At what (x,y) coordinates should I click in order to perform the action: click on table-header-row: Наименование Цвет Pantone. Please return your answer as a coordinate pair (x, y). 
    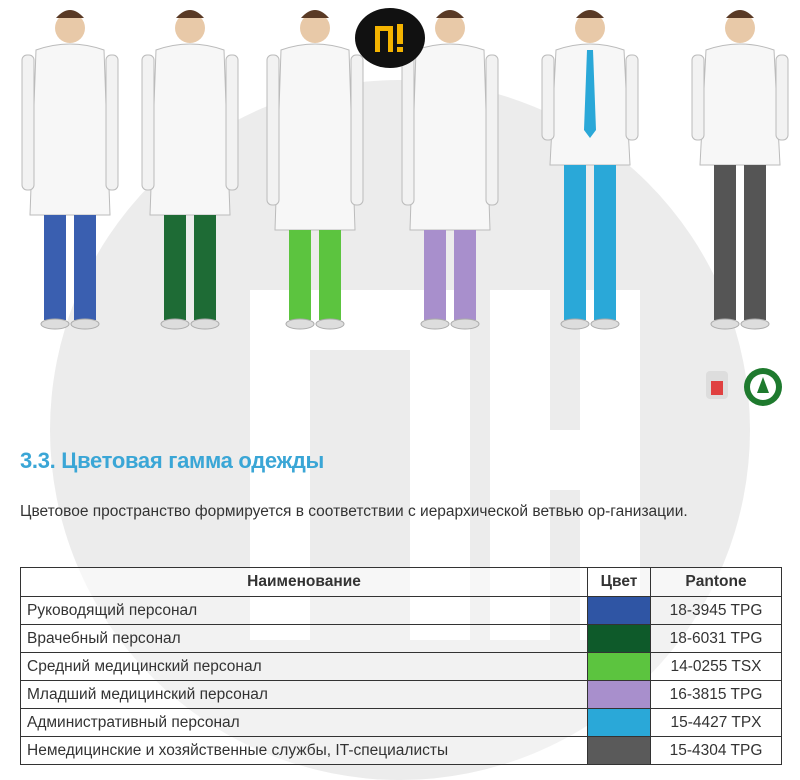
    Looking at the image, I should click on (401, 582).